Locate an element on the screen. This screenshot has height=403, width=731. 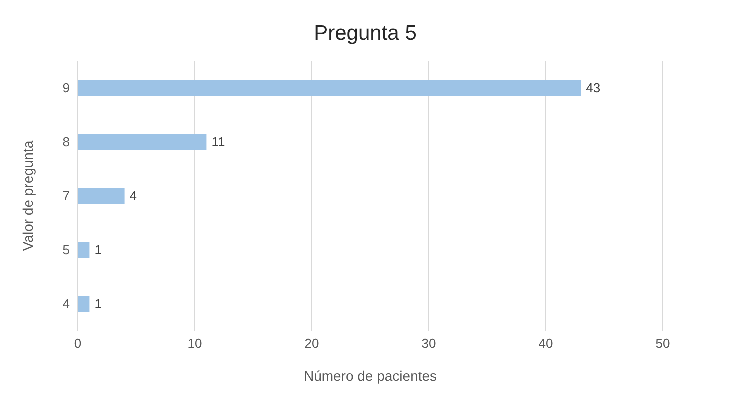
x-tick-label: 50 is located at coordinates (663, 344).